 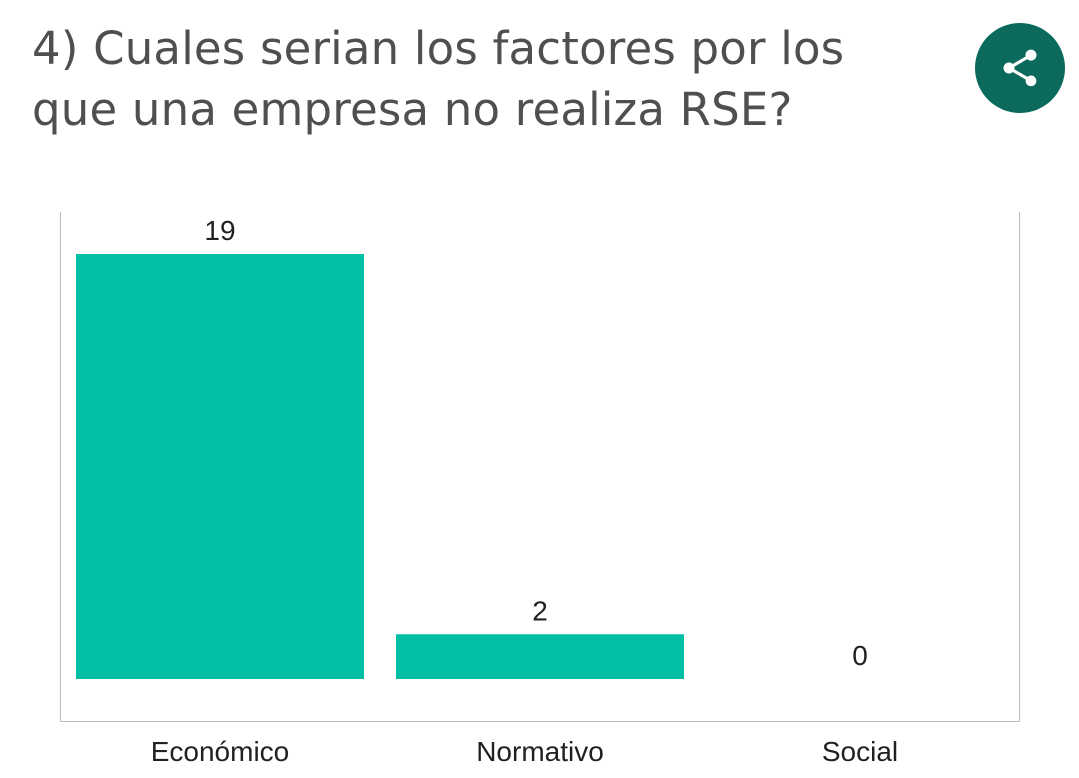 What do you see at coordinates (540, 751) in the screenshot?
I see `x-tick-label: Normativo` at bounding box center [540, 751].